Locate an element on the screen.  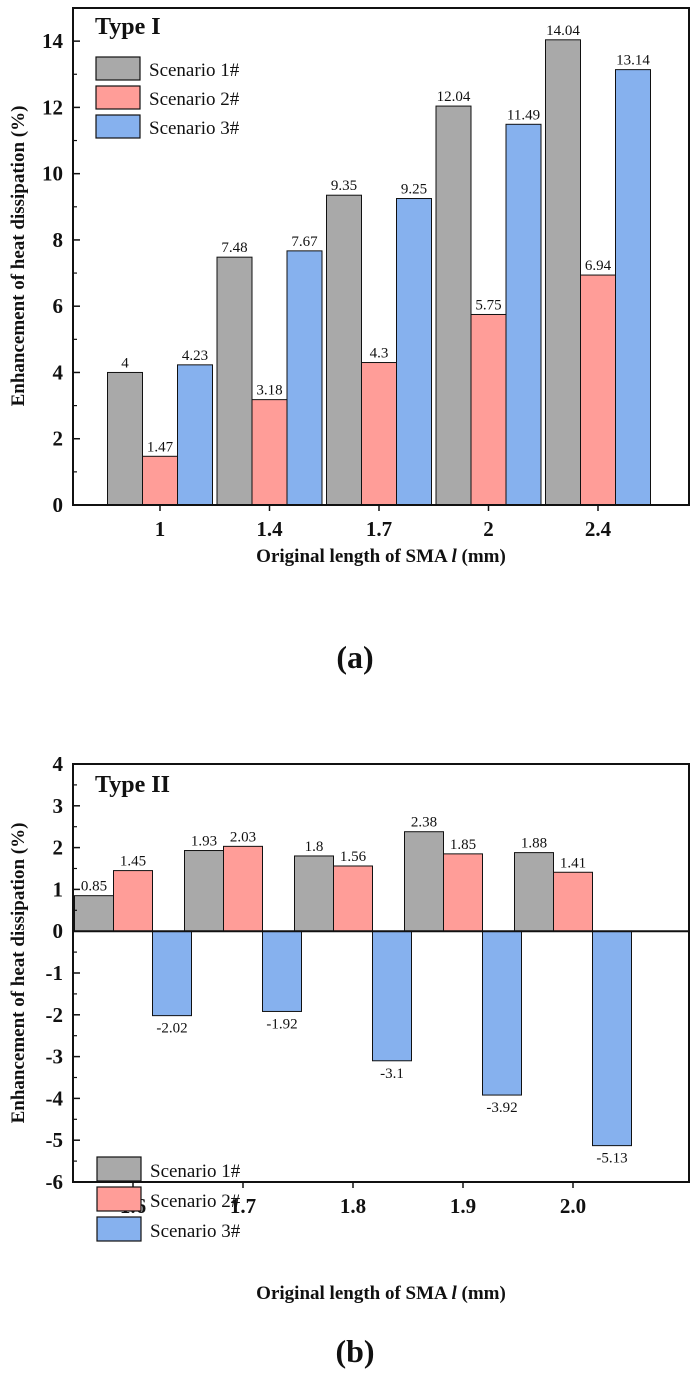
y-tick-label: -2 is located at coordinates (55, 1015).